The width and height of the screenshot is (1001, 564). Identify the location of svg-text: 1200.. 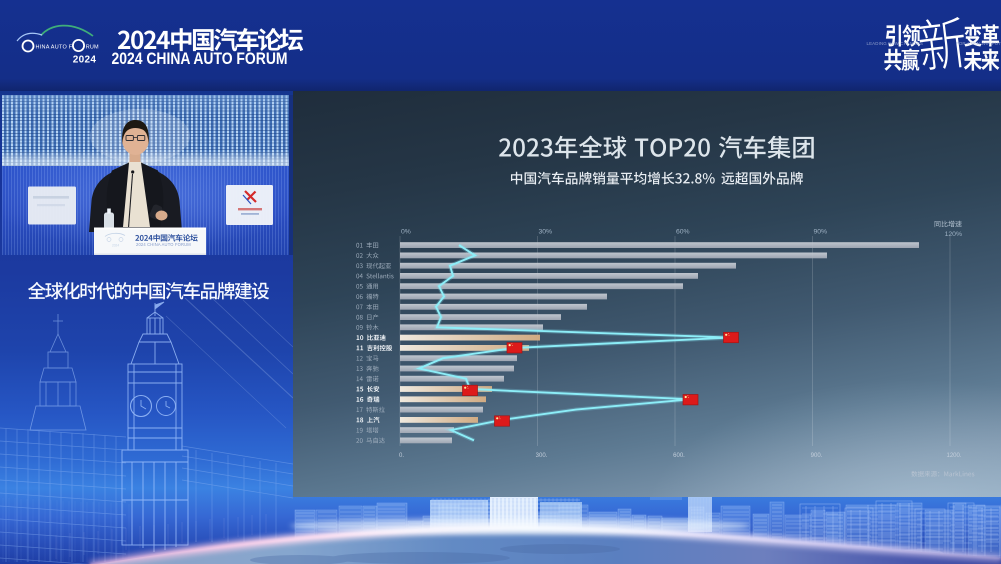
(953, 456).